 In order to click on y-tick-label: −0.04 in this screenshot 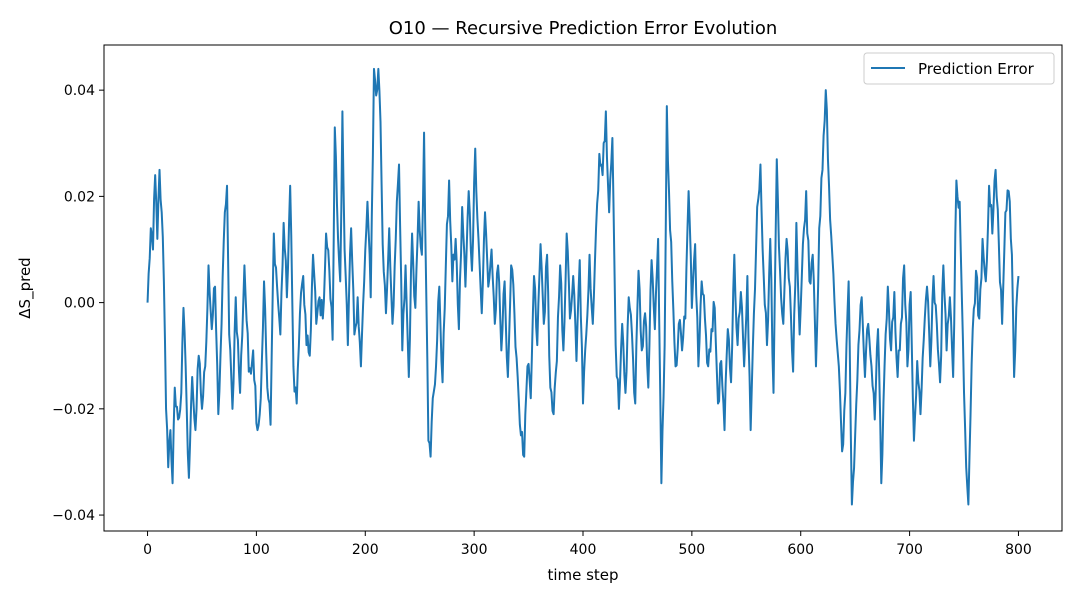, I will do `click(73, 516)`.